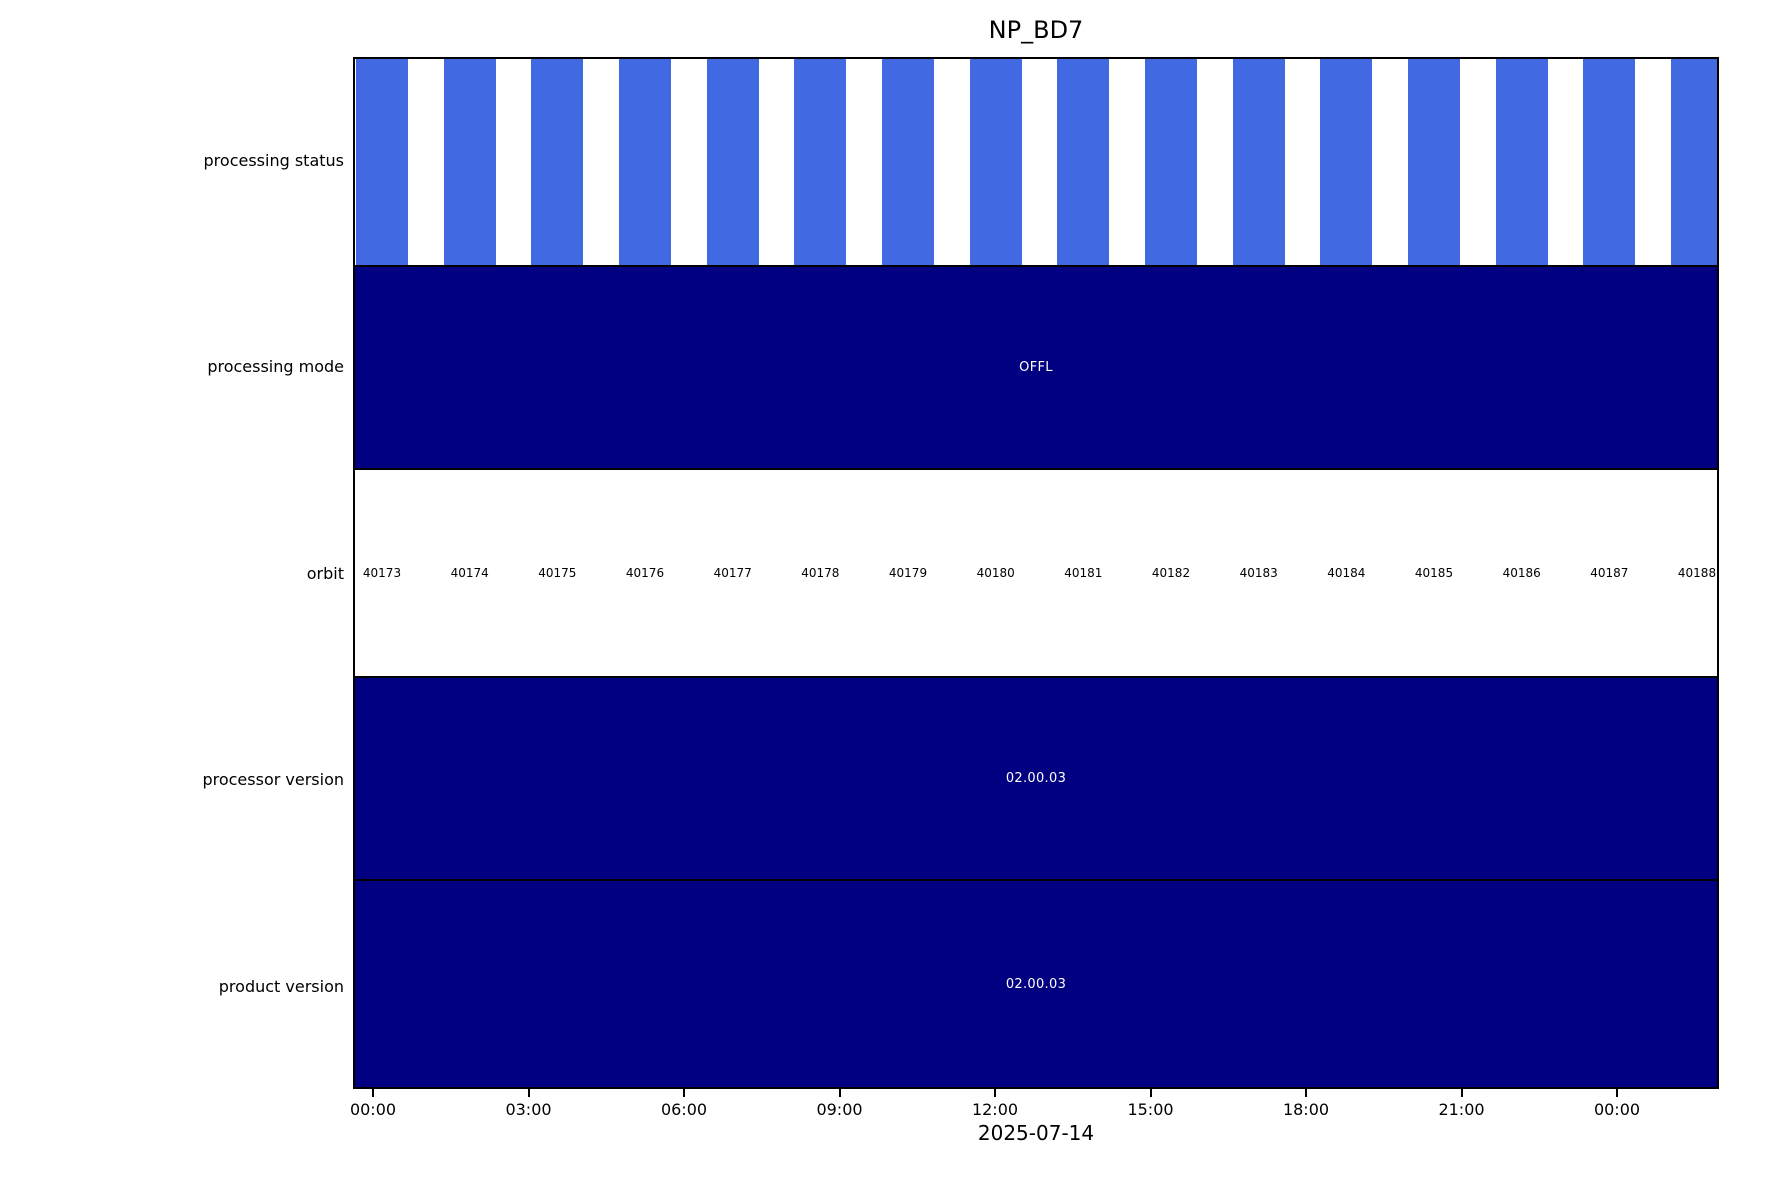  What do you see at coordinates (839, 1109) in the screenshot?
I see `x-tick-label: 09:00` at bounding box center [839, 1109].